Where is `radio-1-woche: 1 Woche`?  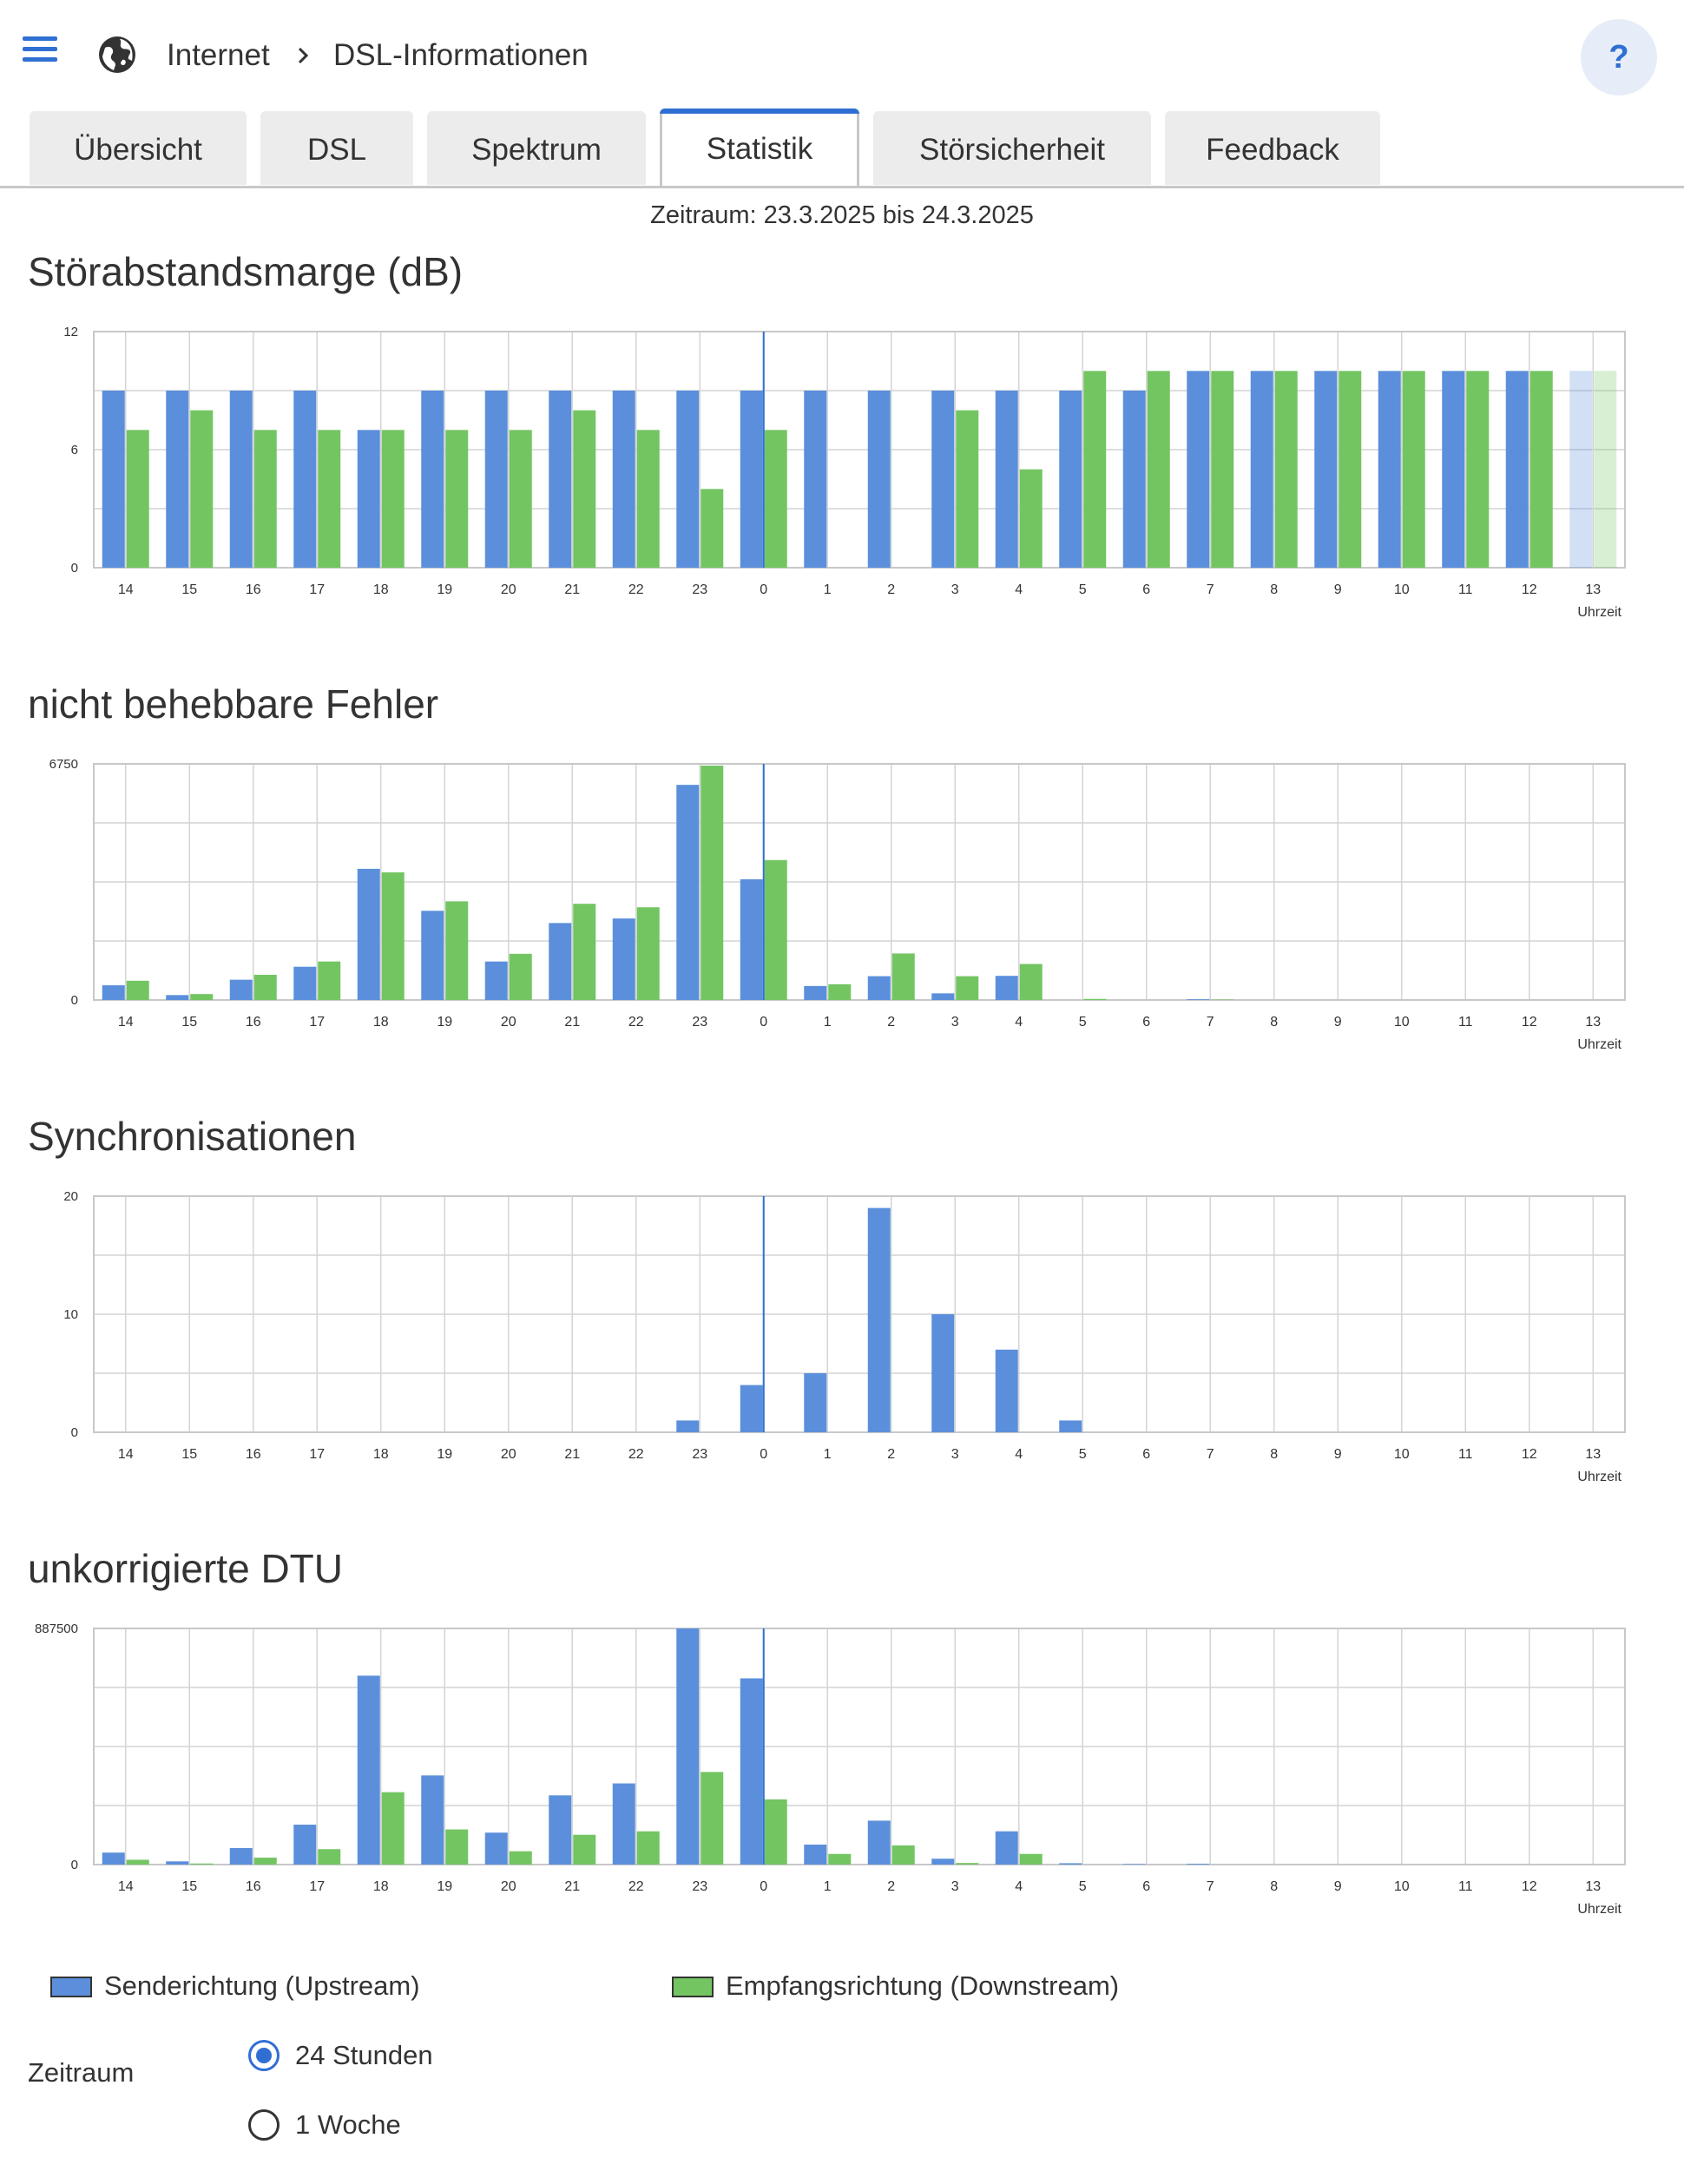
radio-1-woche: 1 Woche is located at coordinates (325, 2125).